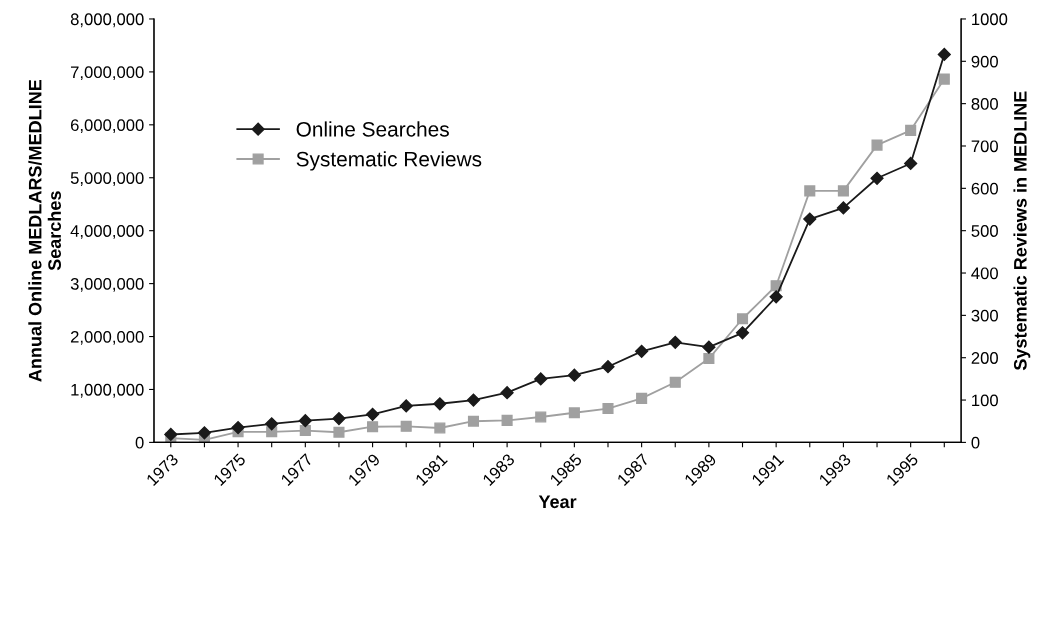  Describe the element at coordinates (107, 126) in the screenshot. I see `y-tick-label: 6,000,000` at that location.